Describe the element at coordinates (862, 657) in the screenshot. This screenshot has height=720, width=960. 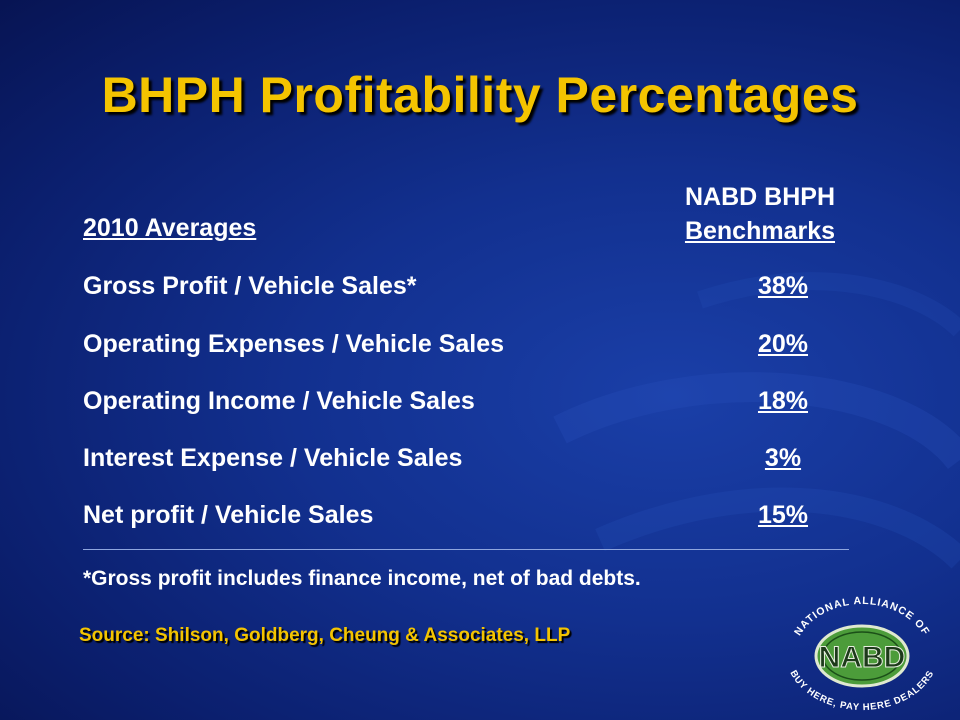
I see `logo-center-text: NABD` at that location.